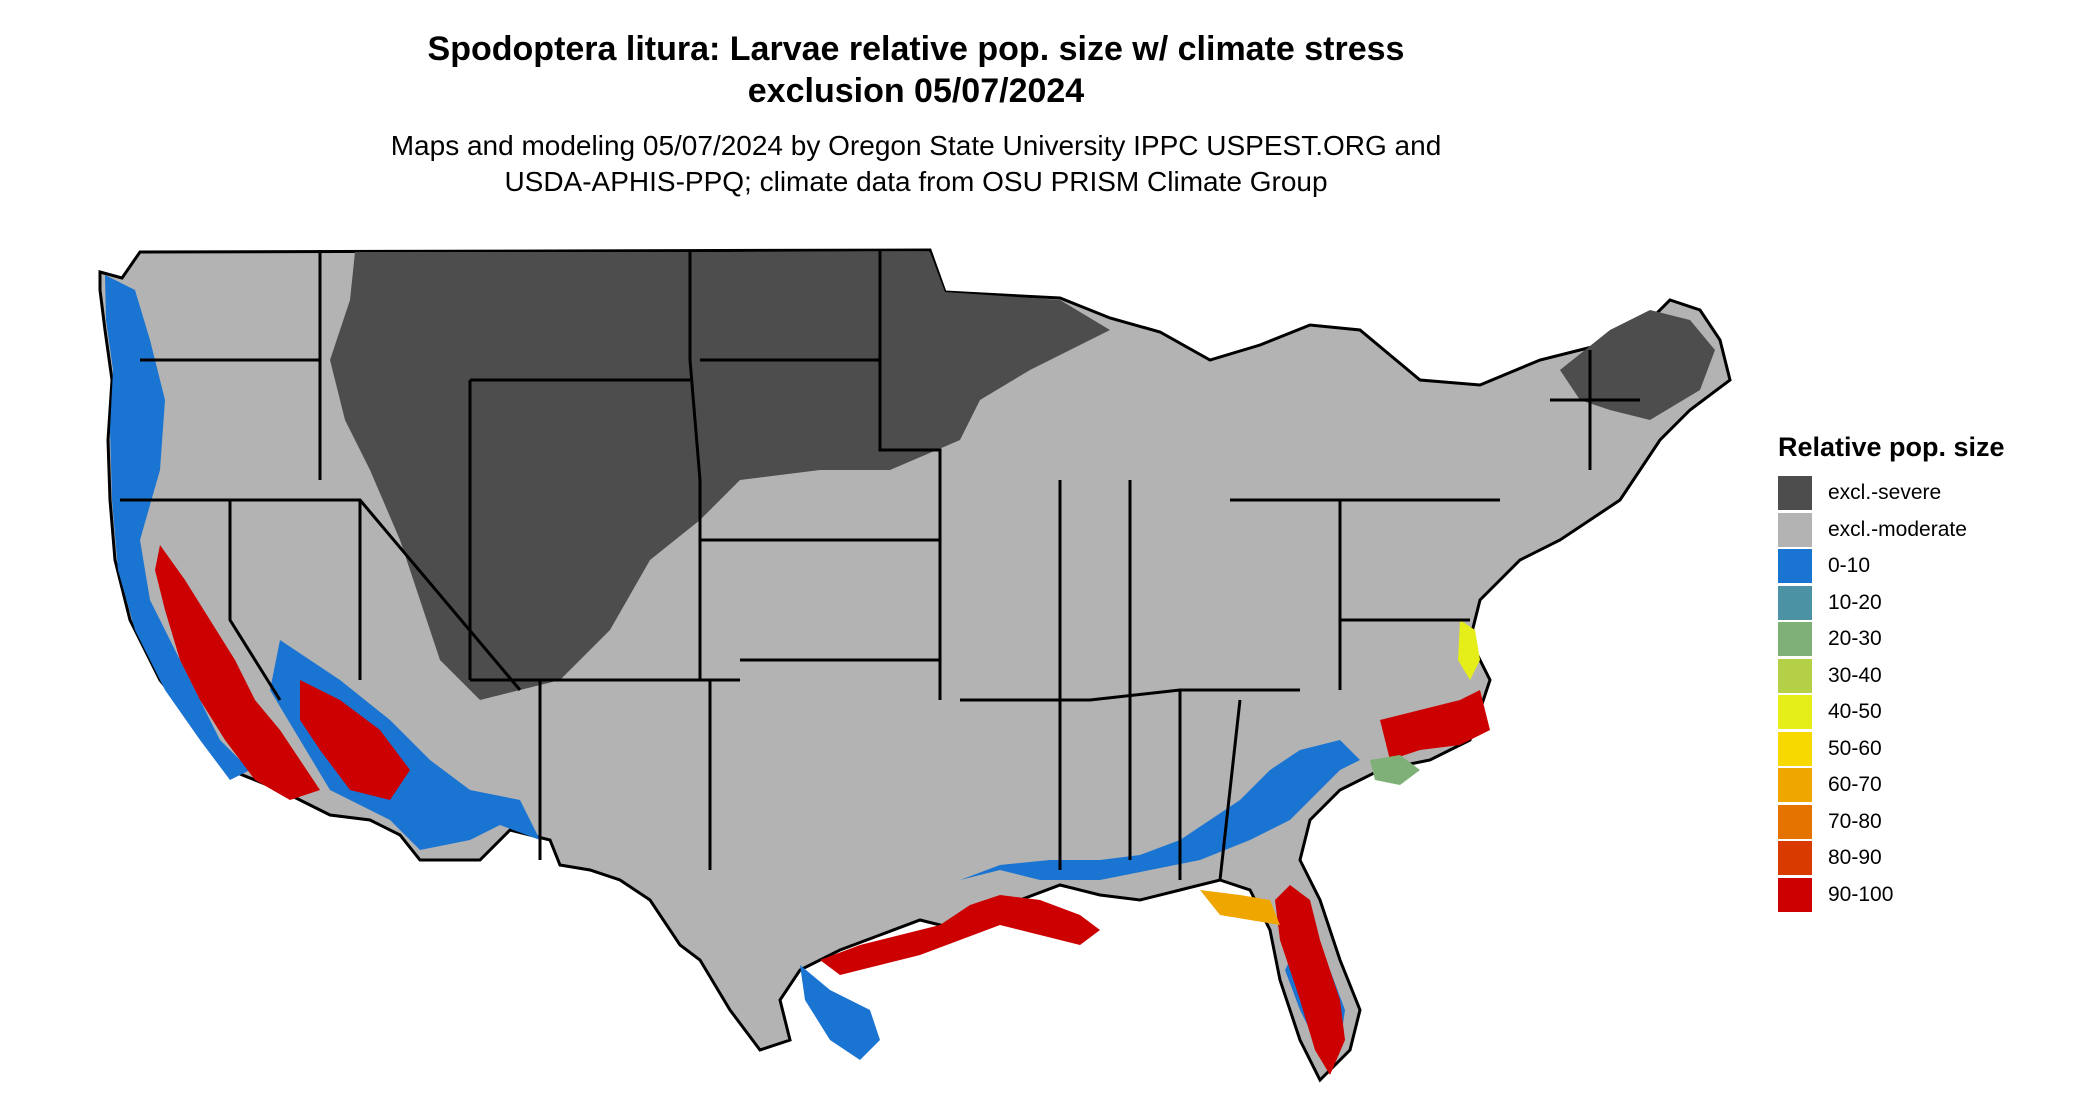  I want to click on legend-item: 90-100, so click(1891, 895).